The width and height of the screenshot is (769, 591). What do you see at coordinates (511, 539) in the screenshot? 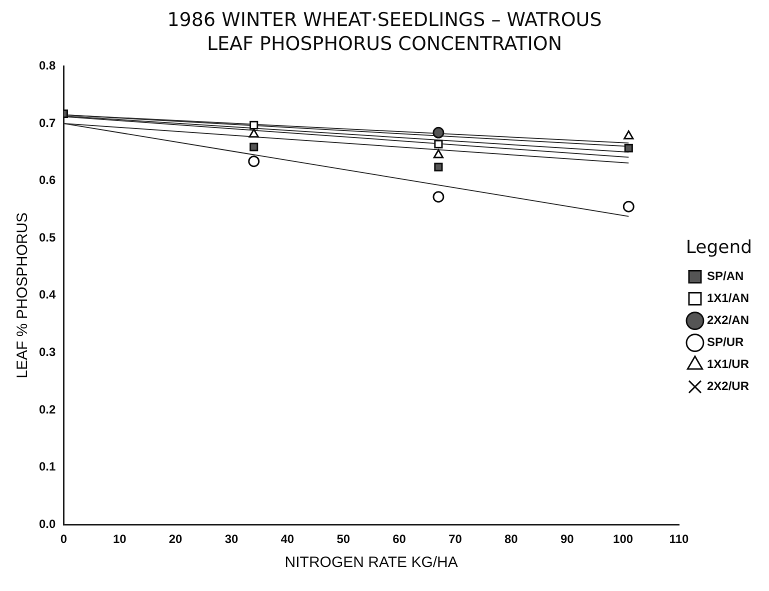
I see `x-tick-label: 80` at bounding box center [511, 539].